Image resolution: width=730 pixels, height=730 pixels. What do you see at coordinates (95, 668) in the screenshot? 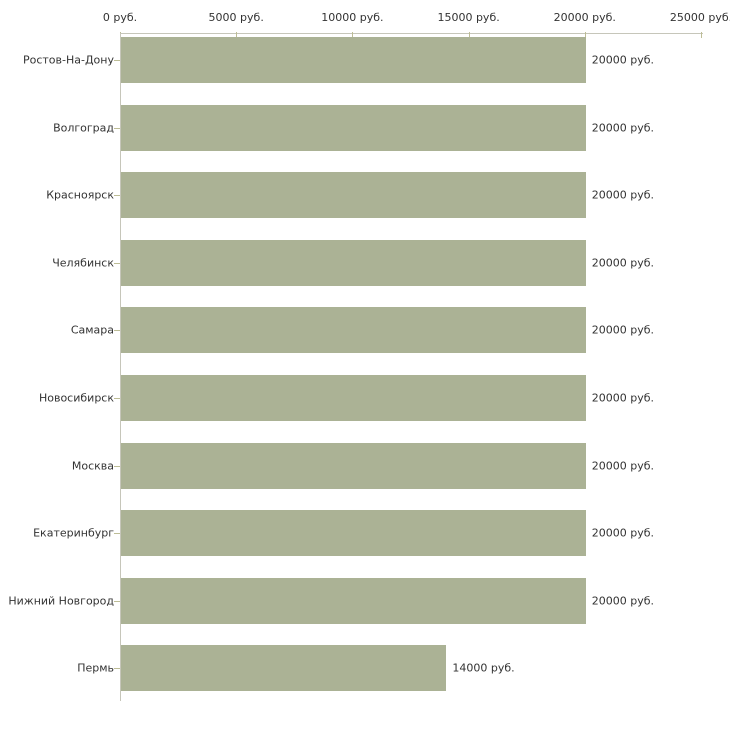
I see `category-label: Пермь` at bounding box center [95, 668].